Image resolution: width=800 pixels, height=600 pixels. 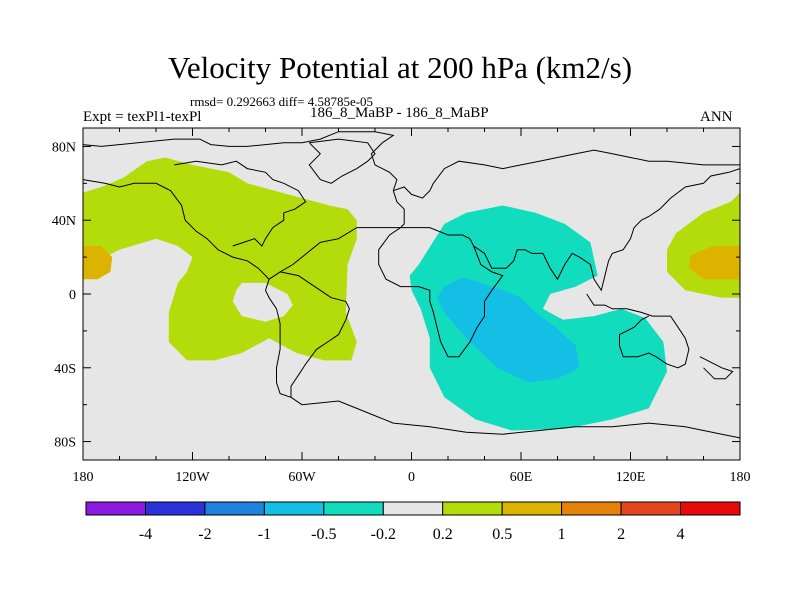 What do you see at coordinates (443, 534) in the screenshot?
I see `colorbar-label: 0.2` at bounding box center [443, 534].